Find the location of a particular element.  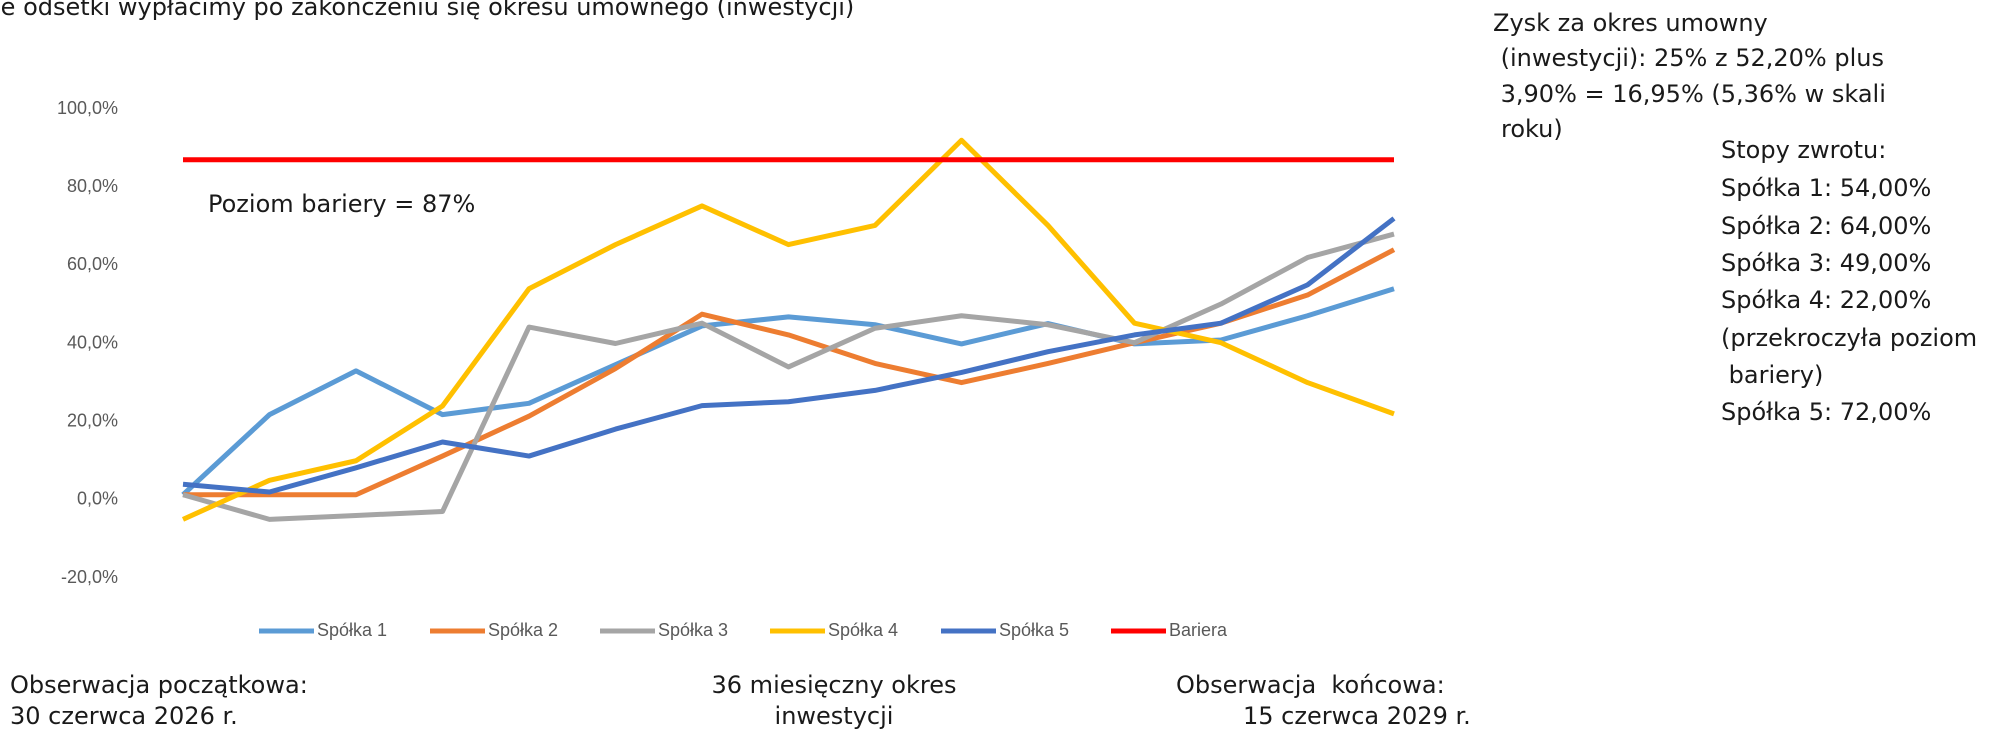

note-text: Spółka 2: 64,00% is located at coordinates (1826, 226).